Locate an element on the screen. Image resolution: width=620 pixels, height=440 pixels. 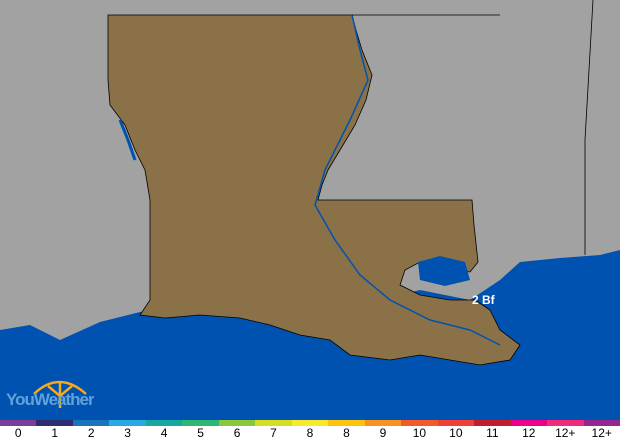
legend-label: 0 is located at coordinates (18, 433).